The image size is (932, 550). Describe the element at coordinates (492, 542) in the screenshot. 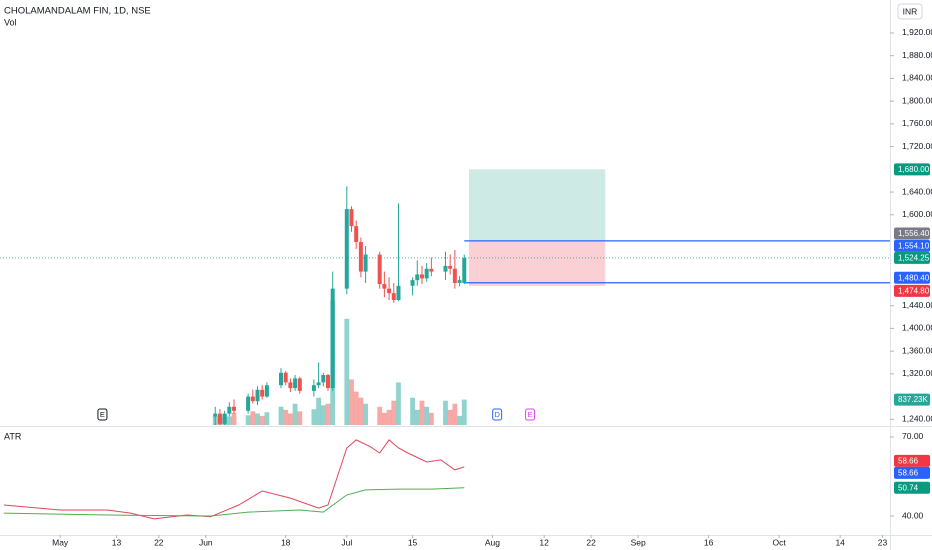

I see `x-tick-label: Aug` at that location.